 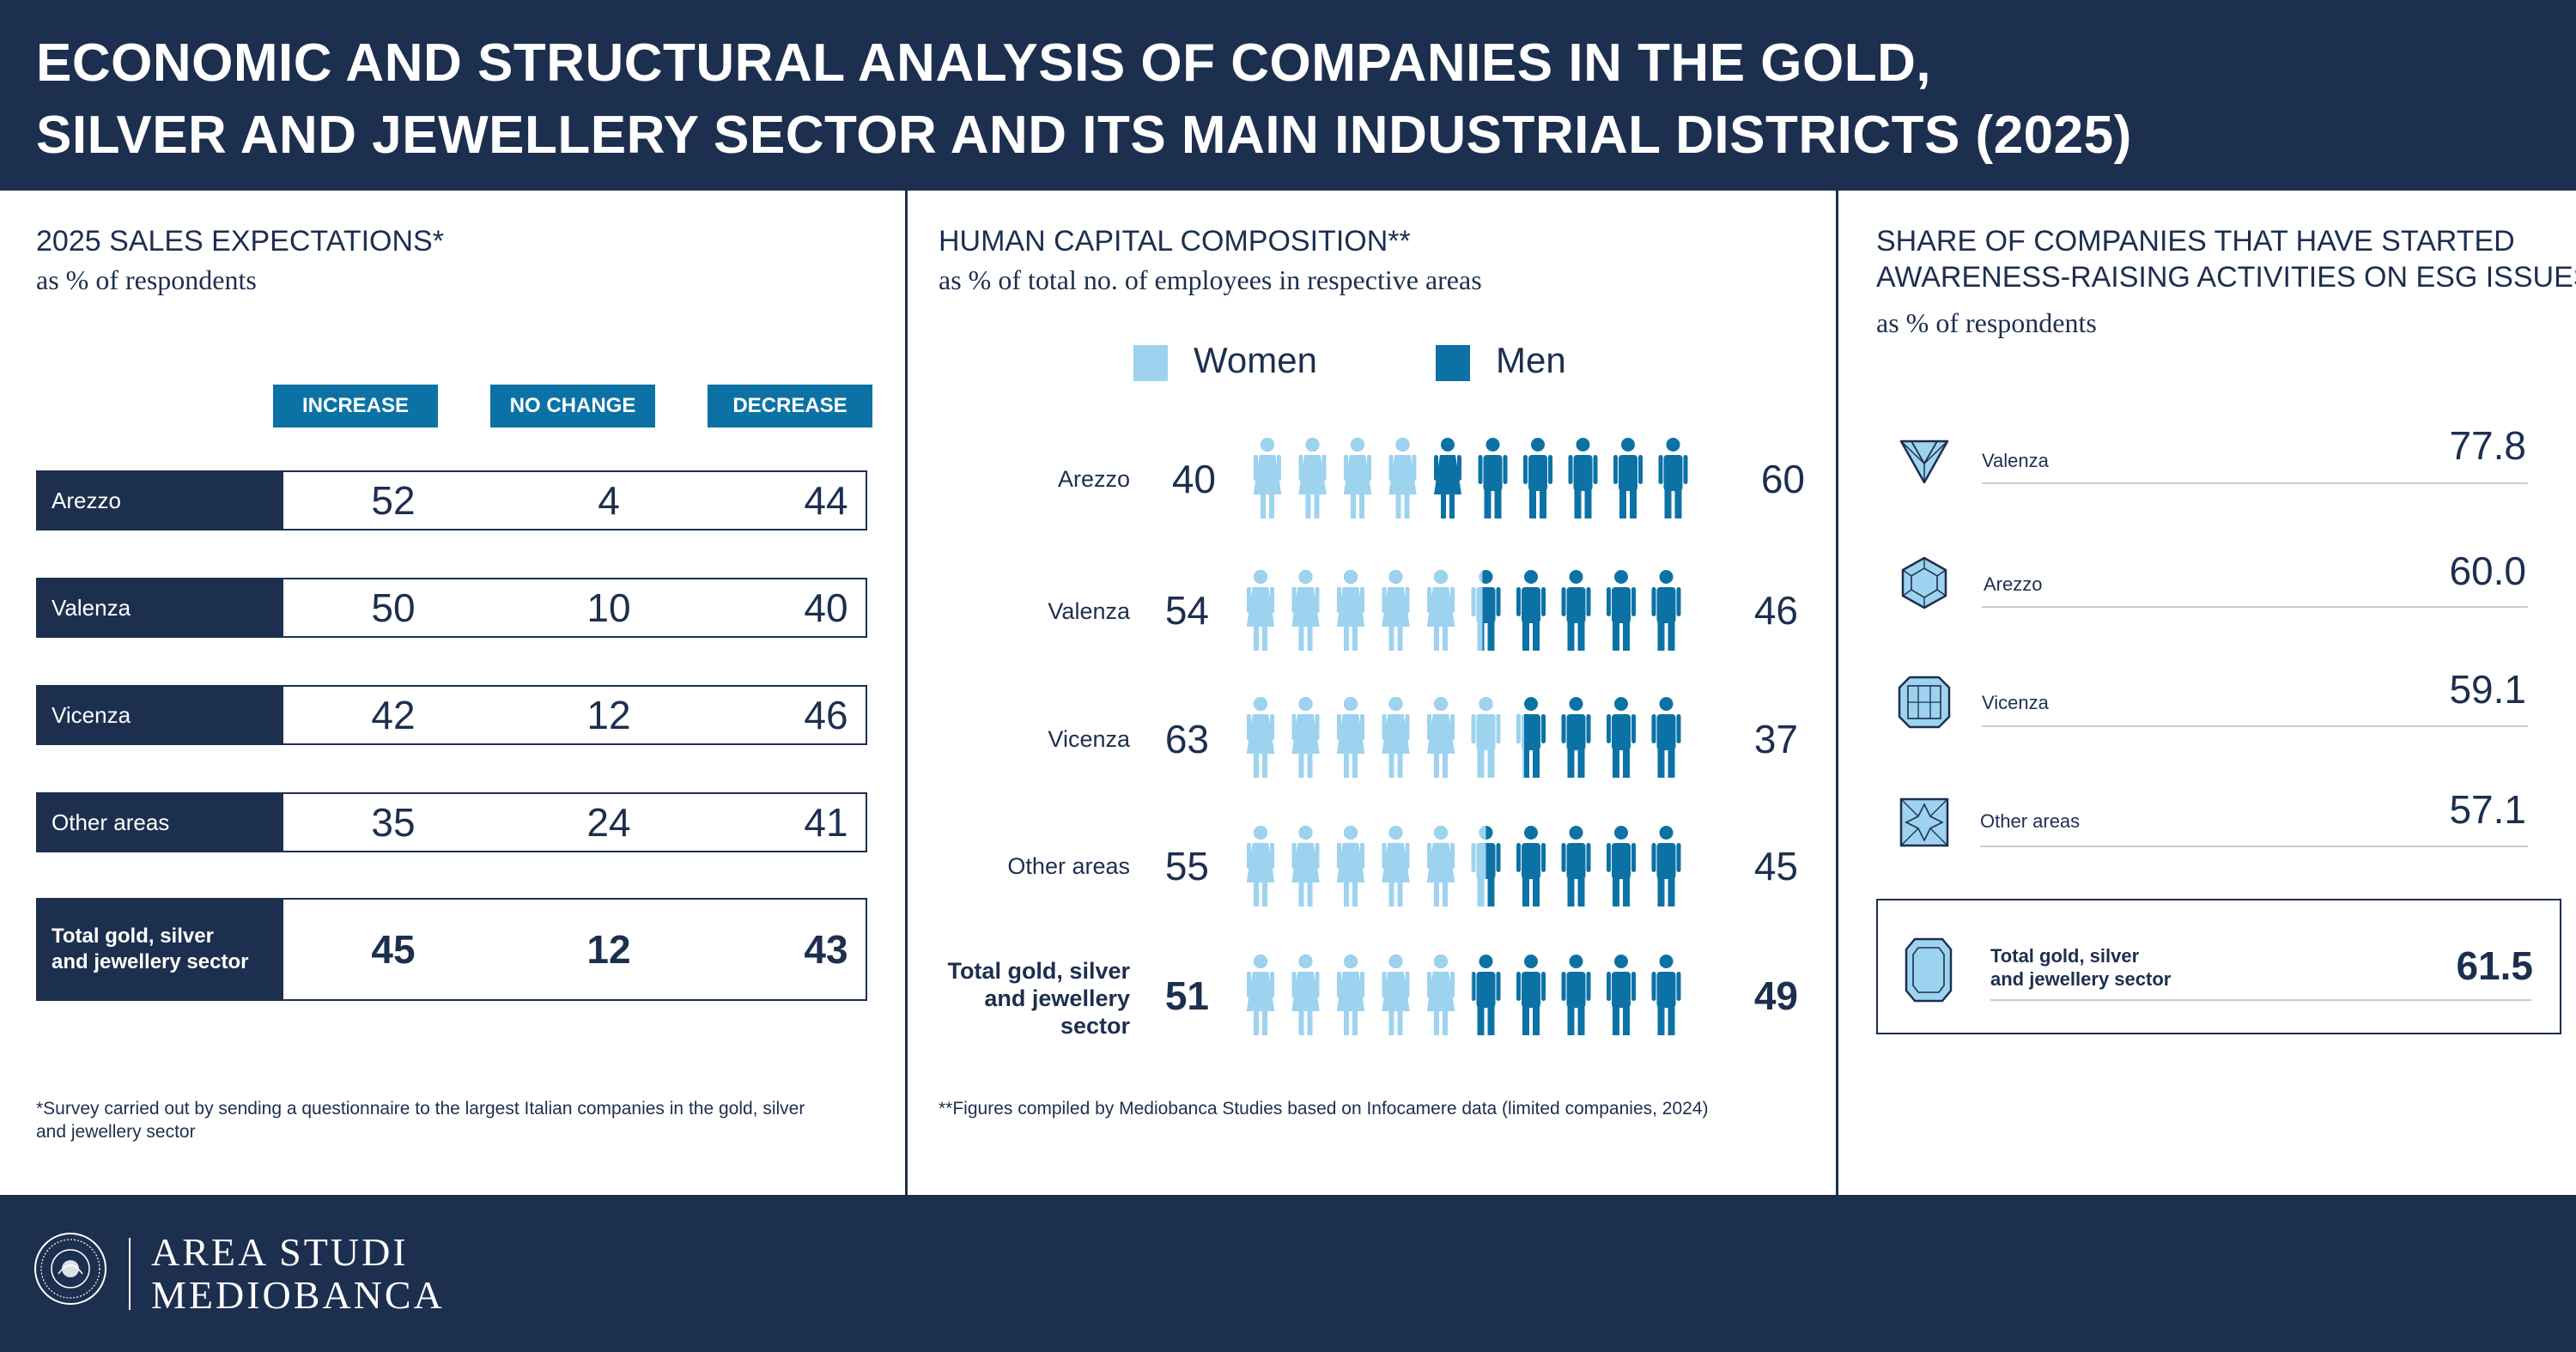 What do you see at coordinates (393, 607) in the screenshot?
I see `cell-increase: 50` at bounding box center [393, 607].